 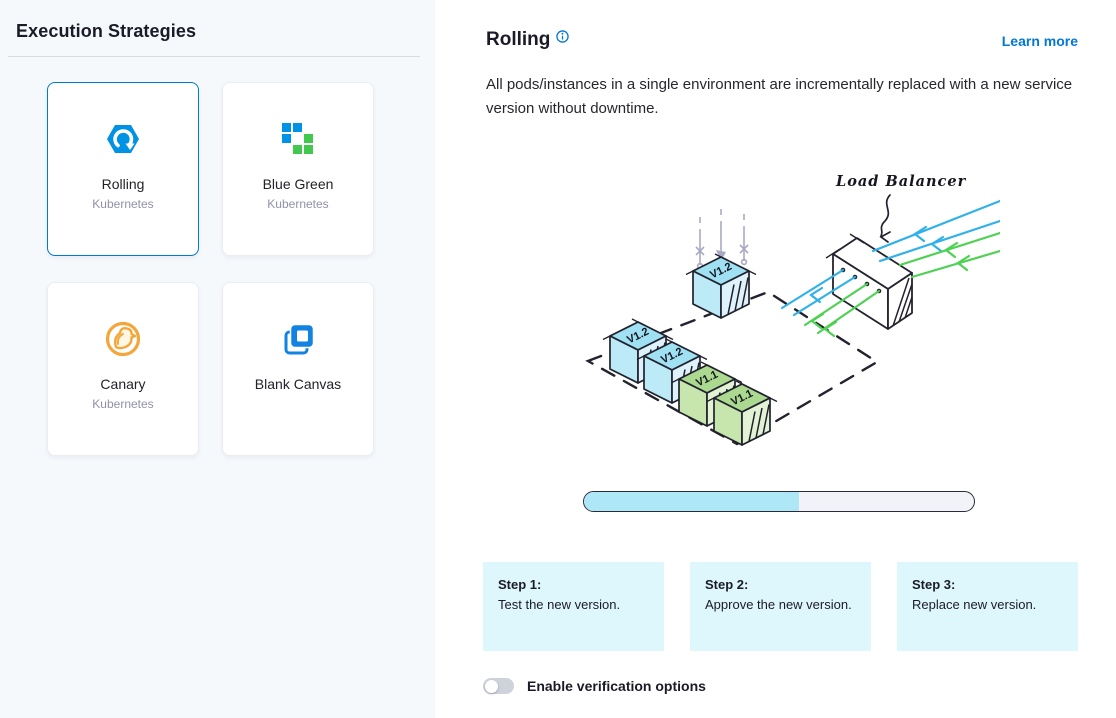 I want to click on version-cube: V1.1, so click(x=742, y=413).